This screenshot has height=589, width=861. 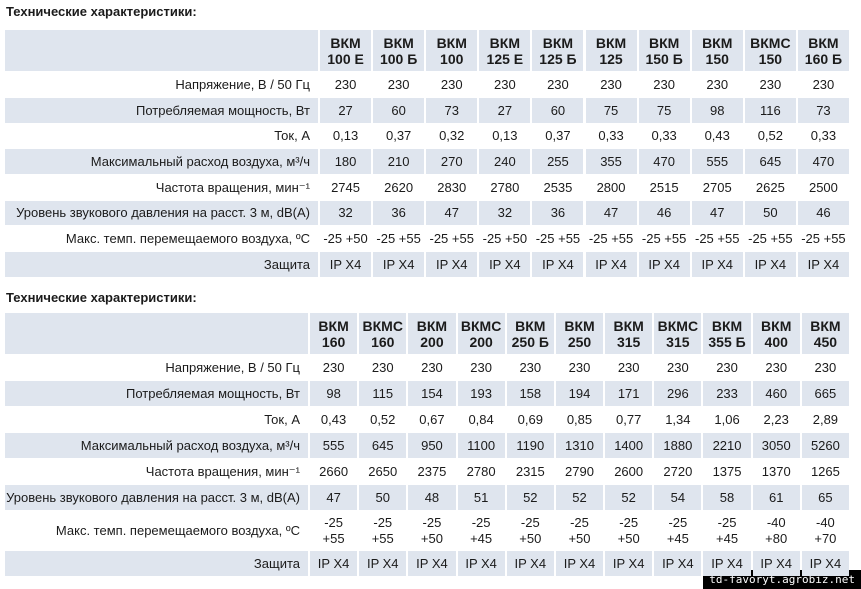 What do you see at coordinates (628, 471) in the screenshot?
I see `table-cell: 2600` at bounding box center [628, 471].